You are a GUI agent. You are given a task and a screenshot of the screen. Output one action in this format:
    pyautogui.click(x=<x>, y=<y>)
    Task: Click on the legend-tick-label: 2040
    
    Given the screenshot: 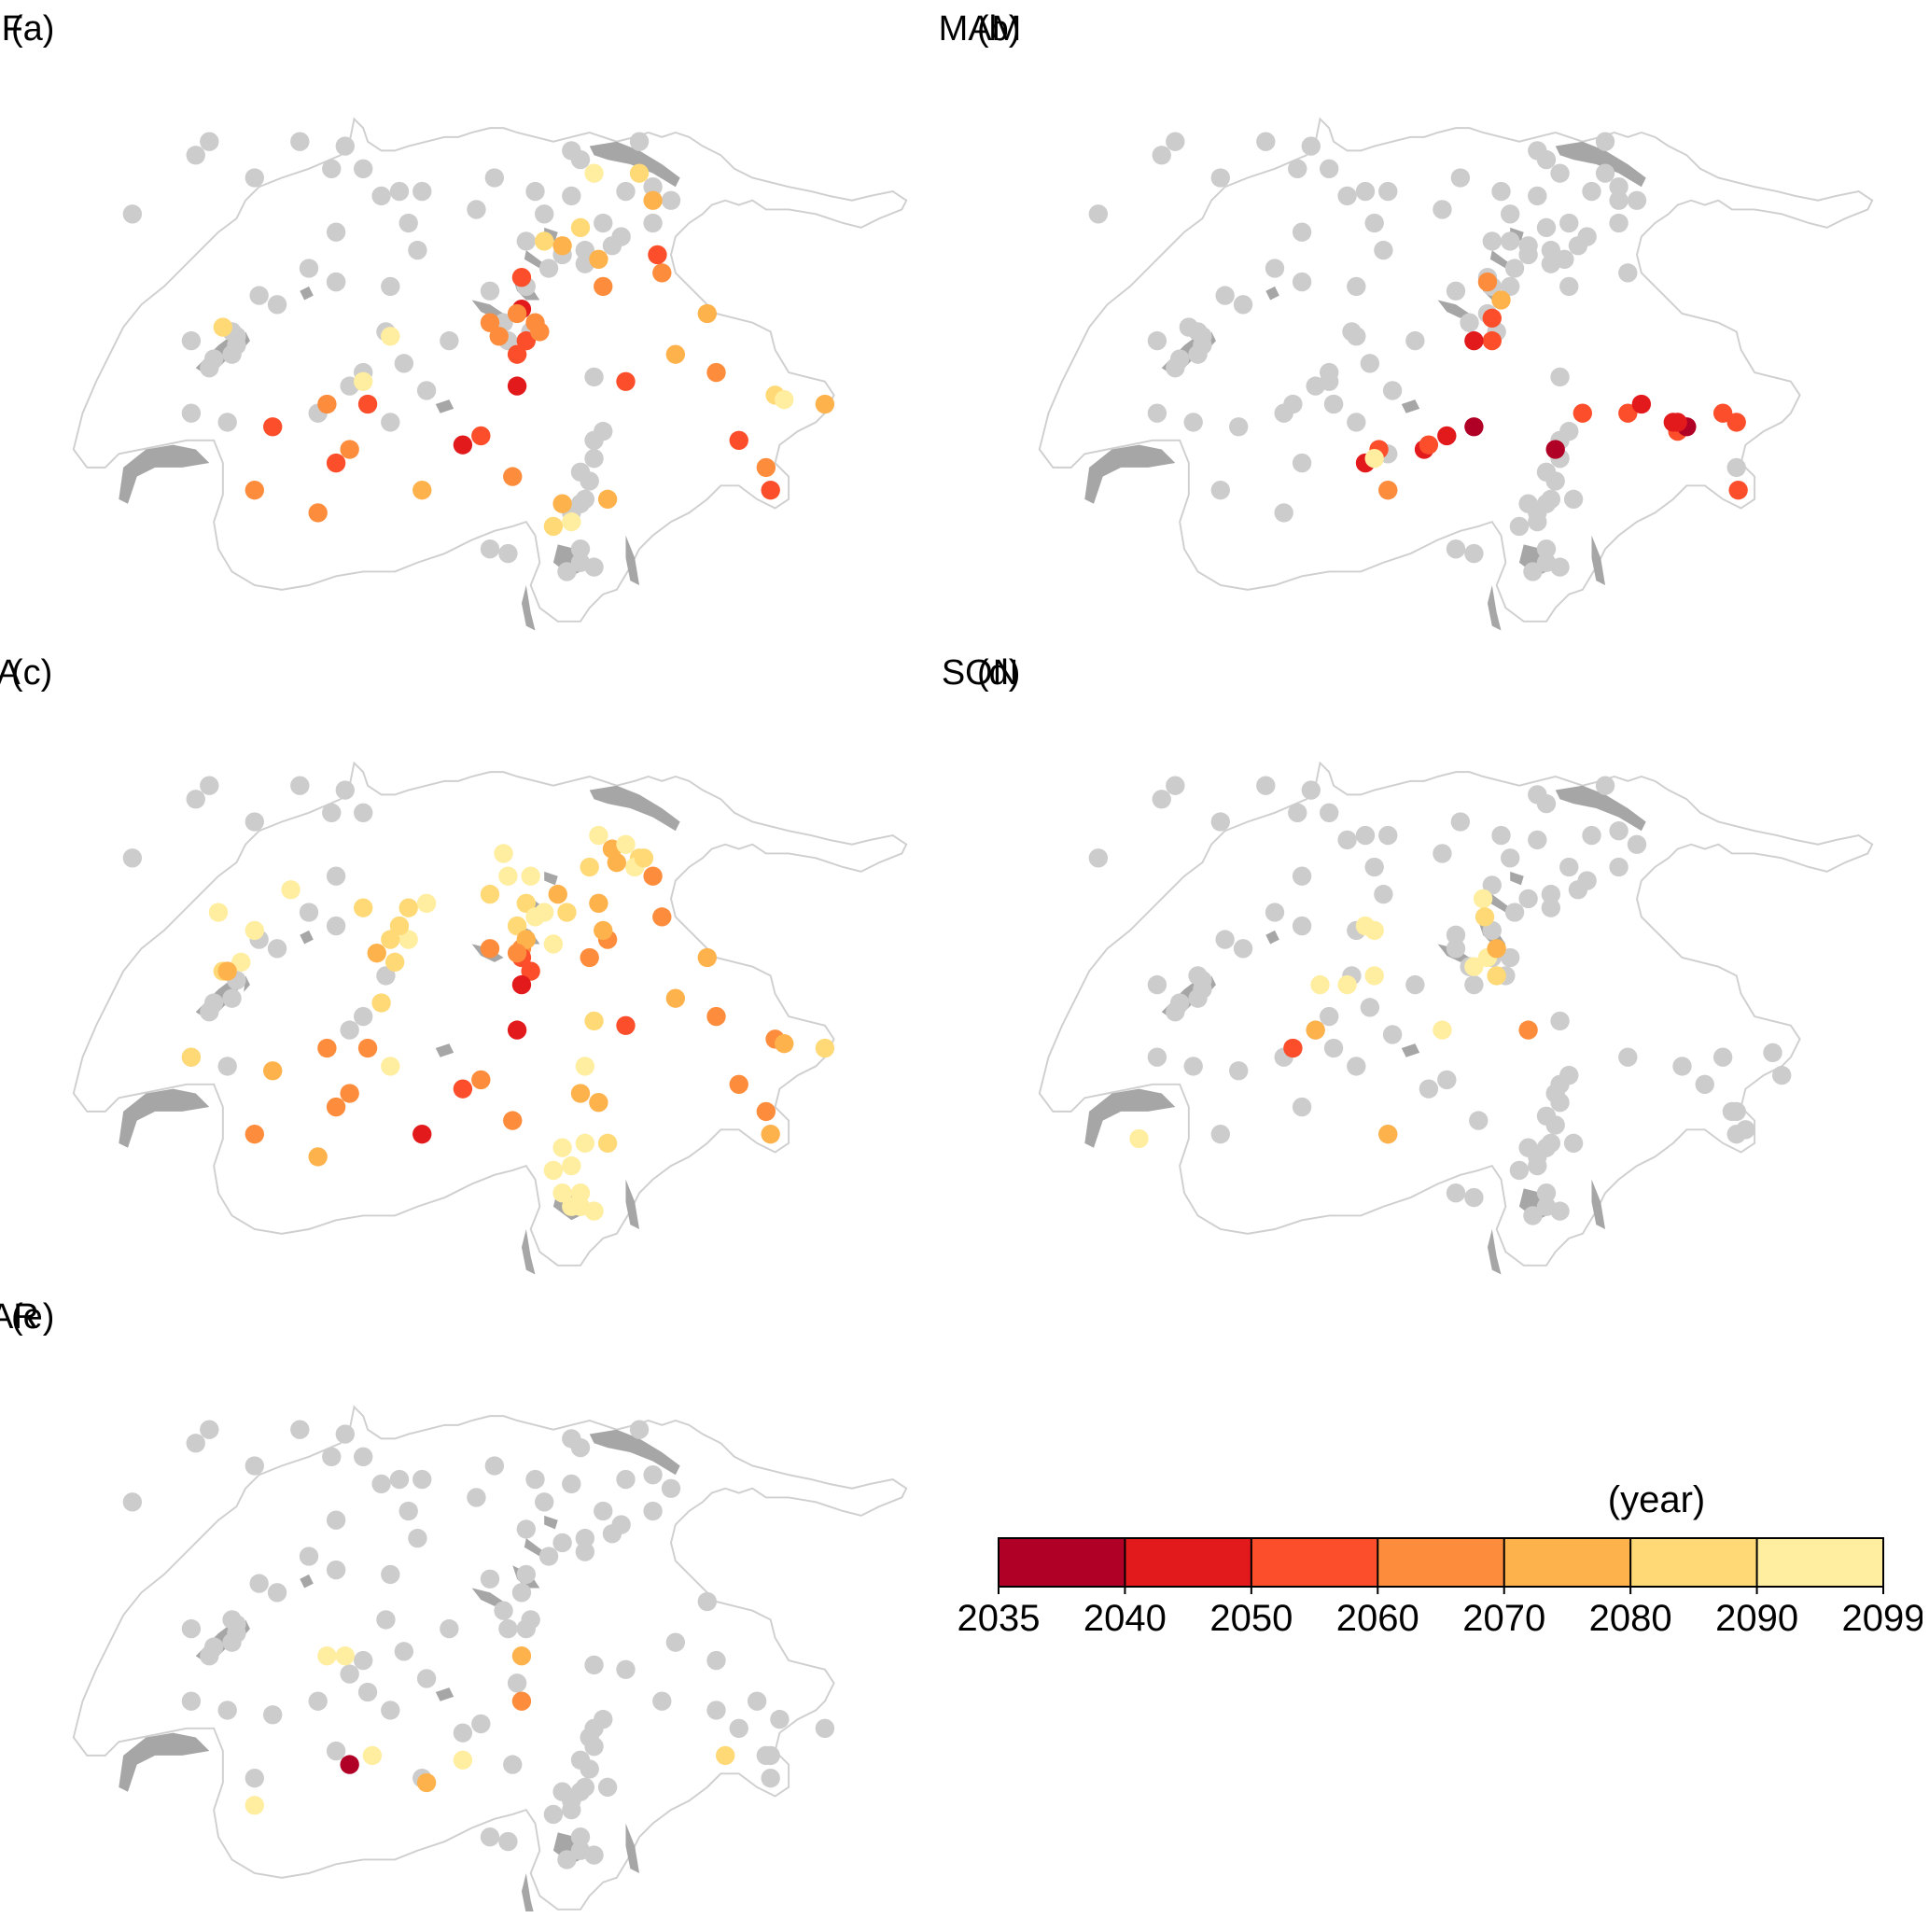 What is the action you would take?
    pyautogui.click(x=1125, y=1618)
    